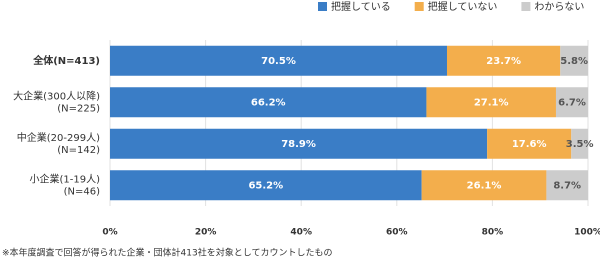 The image size is (600, 261). I want to click on value-label: 27.1%, so click(491, 102).